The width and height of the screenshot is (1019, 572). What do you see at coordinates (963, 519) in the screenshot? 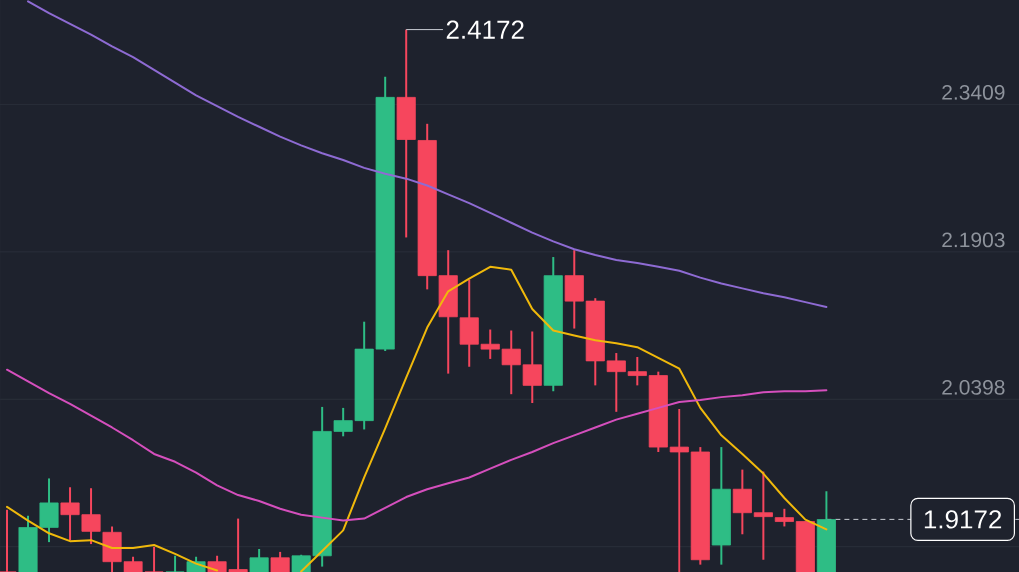
I see `ref-line-label: 1.9172` at bounding box center [963, 519].